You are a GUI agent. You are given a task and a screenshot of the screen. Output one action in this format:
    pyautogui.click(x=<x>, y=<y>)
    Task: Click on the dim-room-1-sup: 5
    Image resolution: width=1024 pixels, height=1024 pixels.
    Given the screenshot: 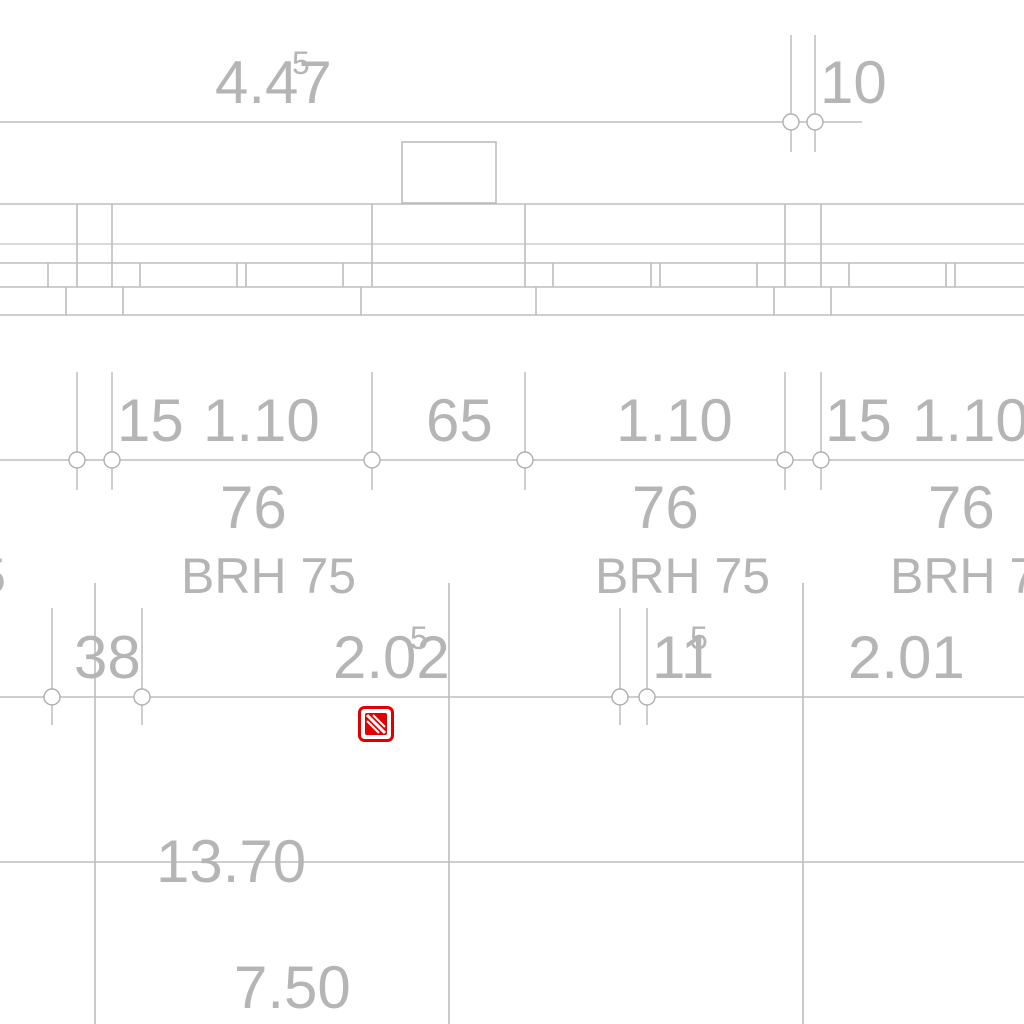 What is the action you would take?
    pyautogui.click(x=419, y=638)
    